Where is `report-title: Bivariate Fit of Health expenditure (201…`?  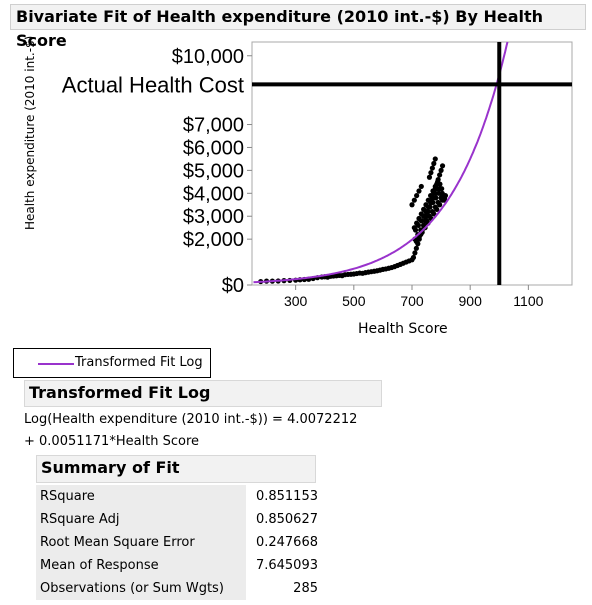
report-title: Bivariate Fit of Health expenditure (201… is located at coordinates (298, 27).